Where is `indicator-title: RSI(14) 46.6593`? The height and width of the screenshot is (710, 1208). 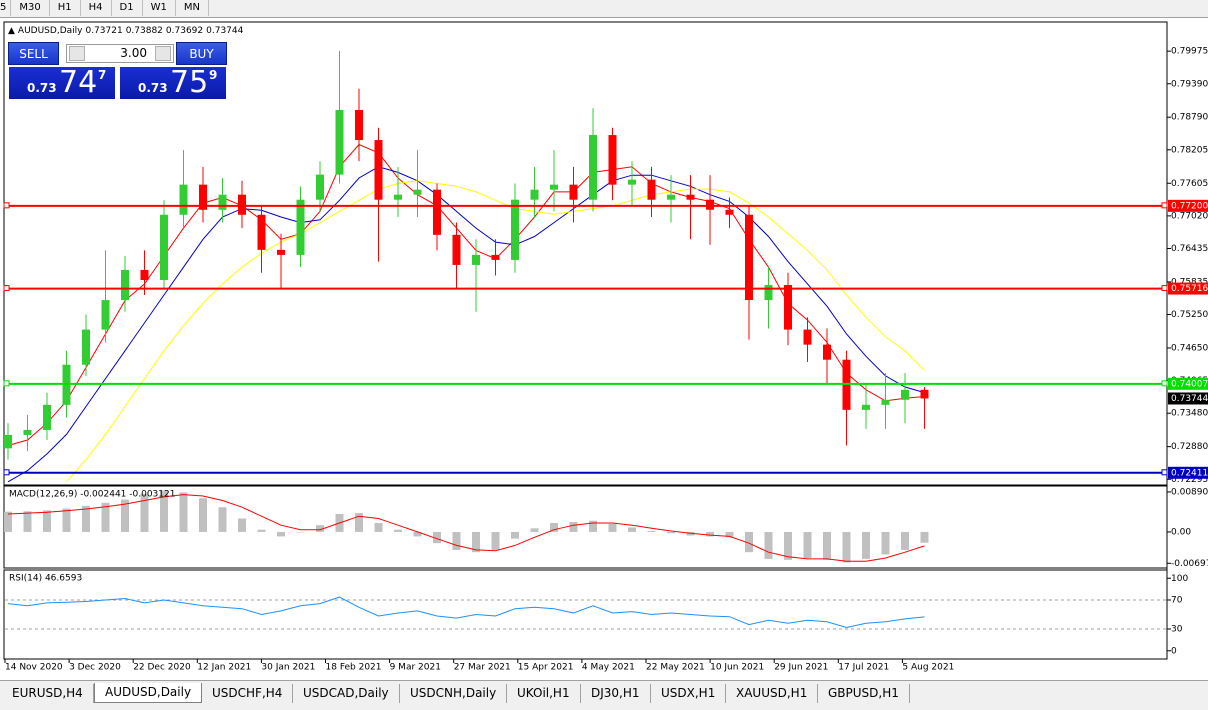
indicator-title: RSI(14) 46.6593 is located at coordinates (45, 579).